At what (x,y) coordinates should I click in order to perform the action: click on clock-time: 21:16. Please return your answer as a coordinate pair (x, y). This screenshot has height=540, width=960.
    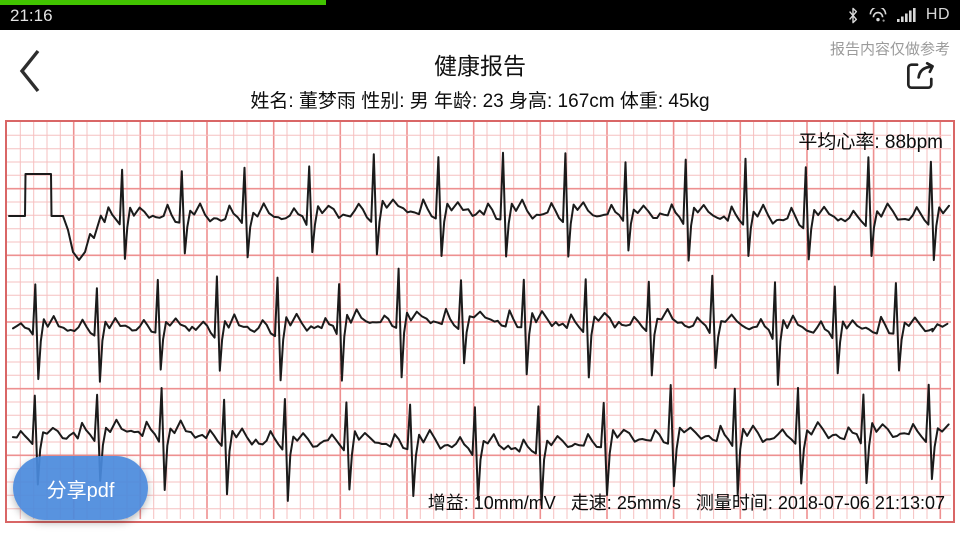
    Looking at the image, I should click on (31, 15).